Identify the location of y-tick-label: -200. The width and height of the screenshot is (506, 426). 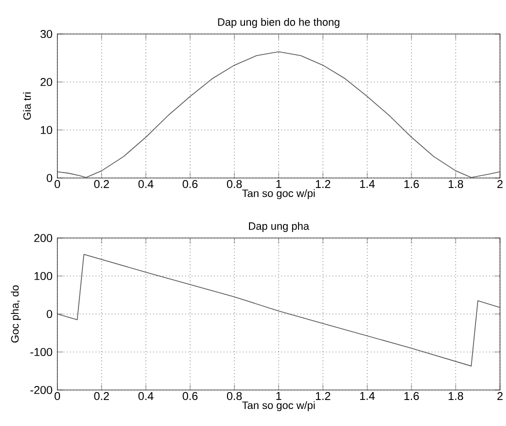
(41, 390).